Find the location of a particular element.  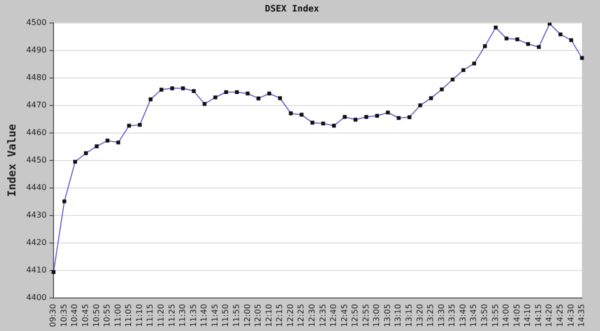

x-tick-label: 10:35 is located at coordinates (63, 316).